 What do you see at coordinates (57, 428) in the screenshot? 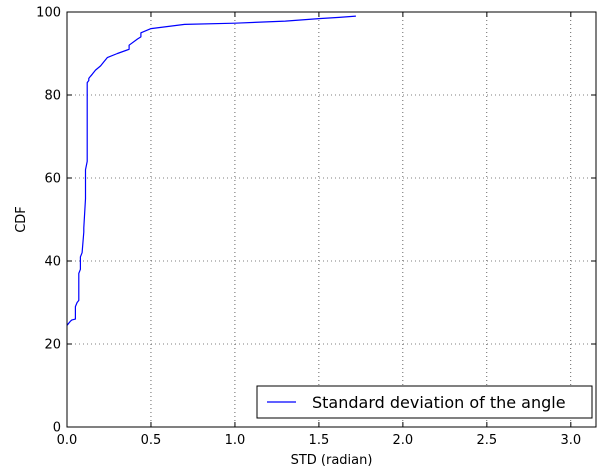
I see `y-tick-label: 0` at bounding box center [57, 428].